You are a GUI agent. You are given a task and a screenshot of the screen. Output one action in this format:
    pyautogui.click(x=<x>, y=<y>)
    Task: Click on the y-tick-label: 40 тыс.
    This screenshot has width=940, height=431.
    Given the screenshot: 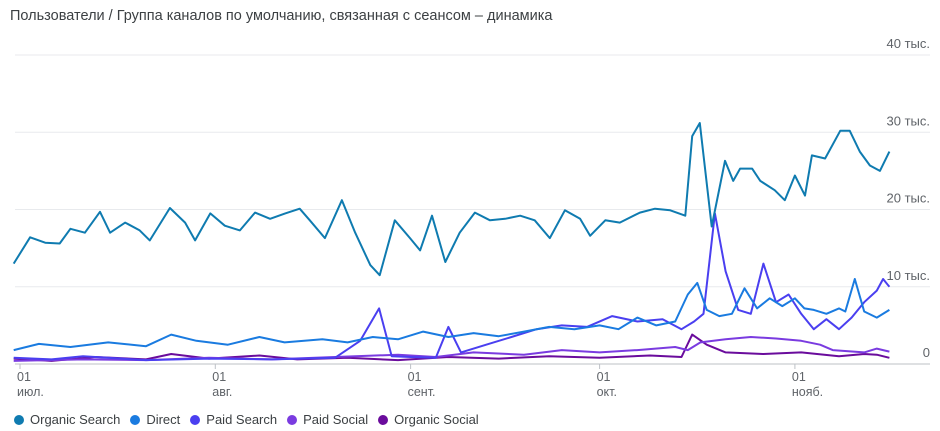 What is the action you would take?
    pyautogui.click(x=908, y=43)
    